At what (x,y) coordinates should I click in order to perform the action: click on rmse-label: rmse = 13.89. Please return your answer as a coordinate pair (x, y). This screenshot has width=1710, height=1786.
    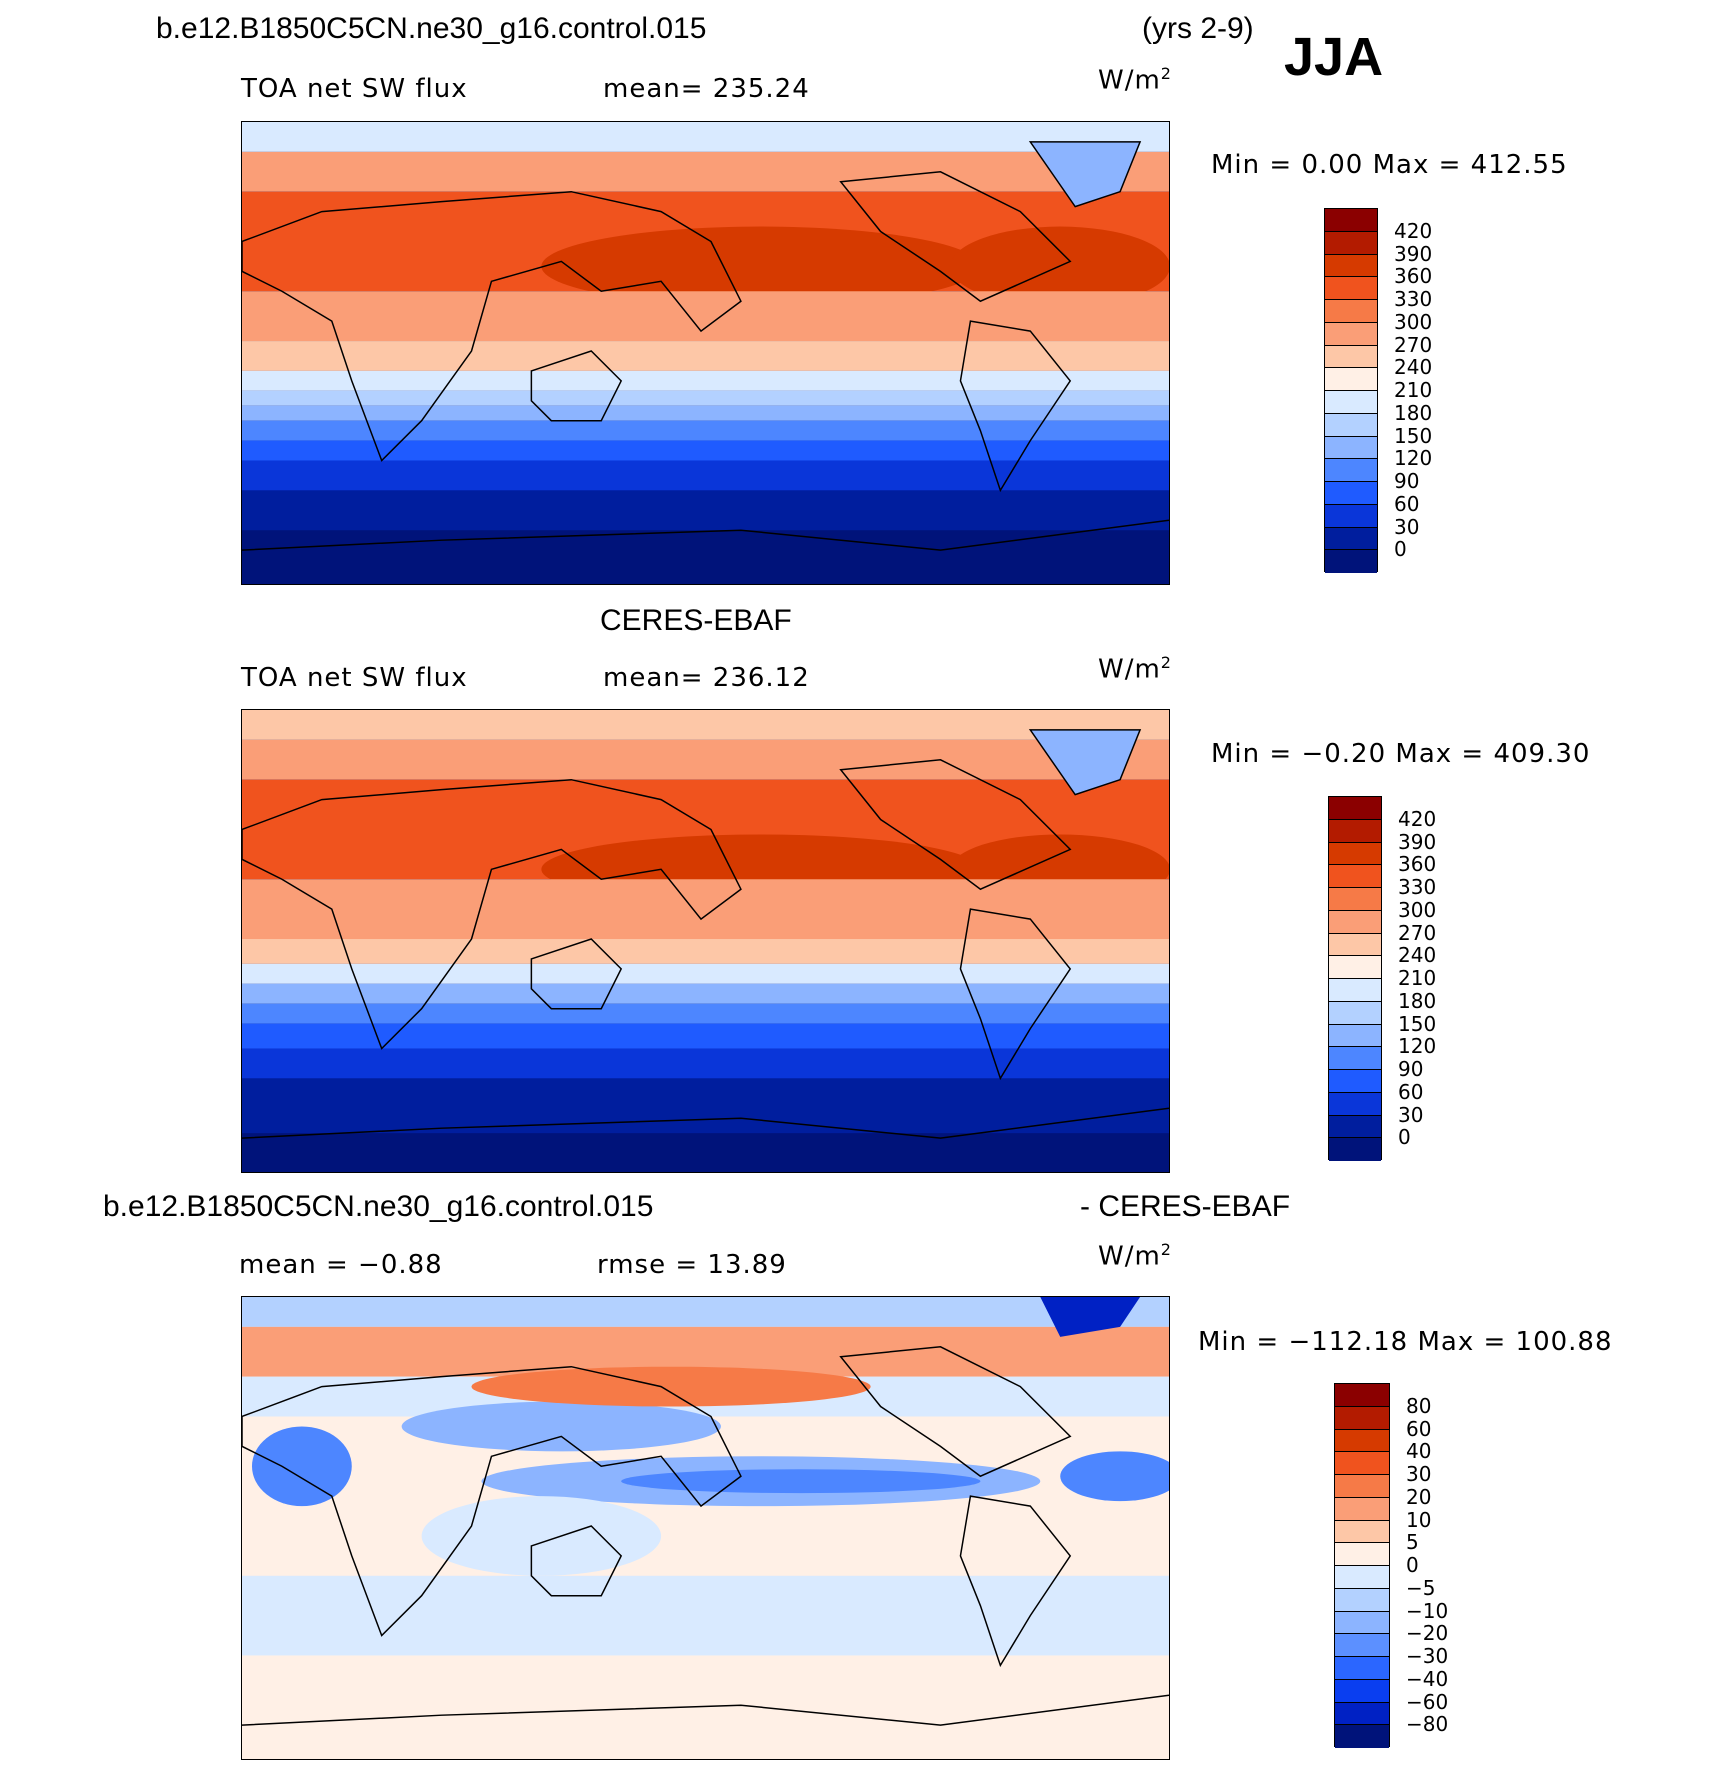
    Looking at the image, I should click on (692, 1265).